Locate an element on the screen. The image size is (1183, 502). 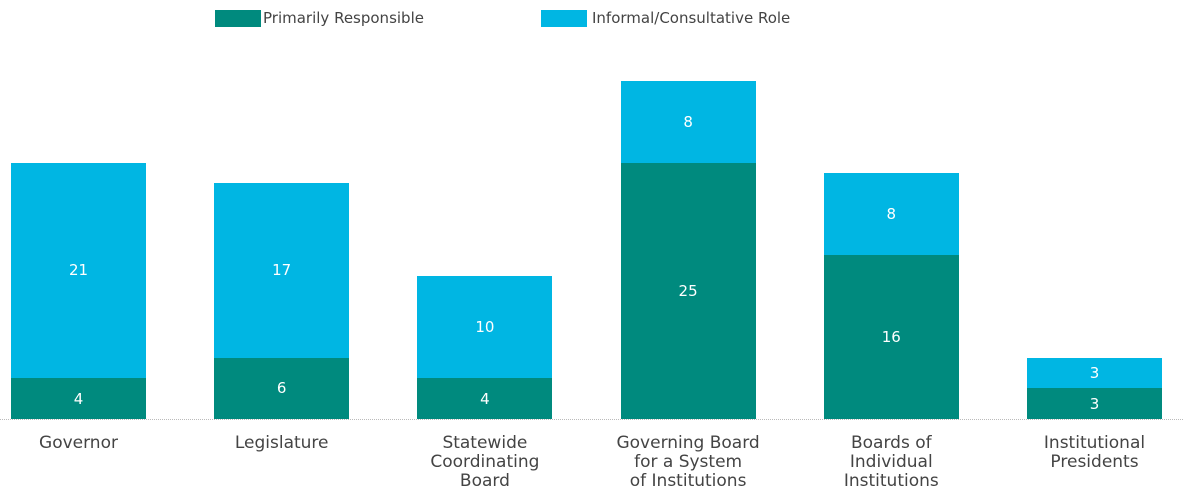
bar-segment: 6 is located at coordinates (282, 388).